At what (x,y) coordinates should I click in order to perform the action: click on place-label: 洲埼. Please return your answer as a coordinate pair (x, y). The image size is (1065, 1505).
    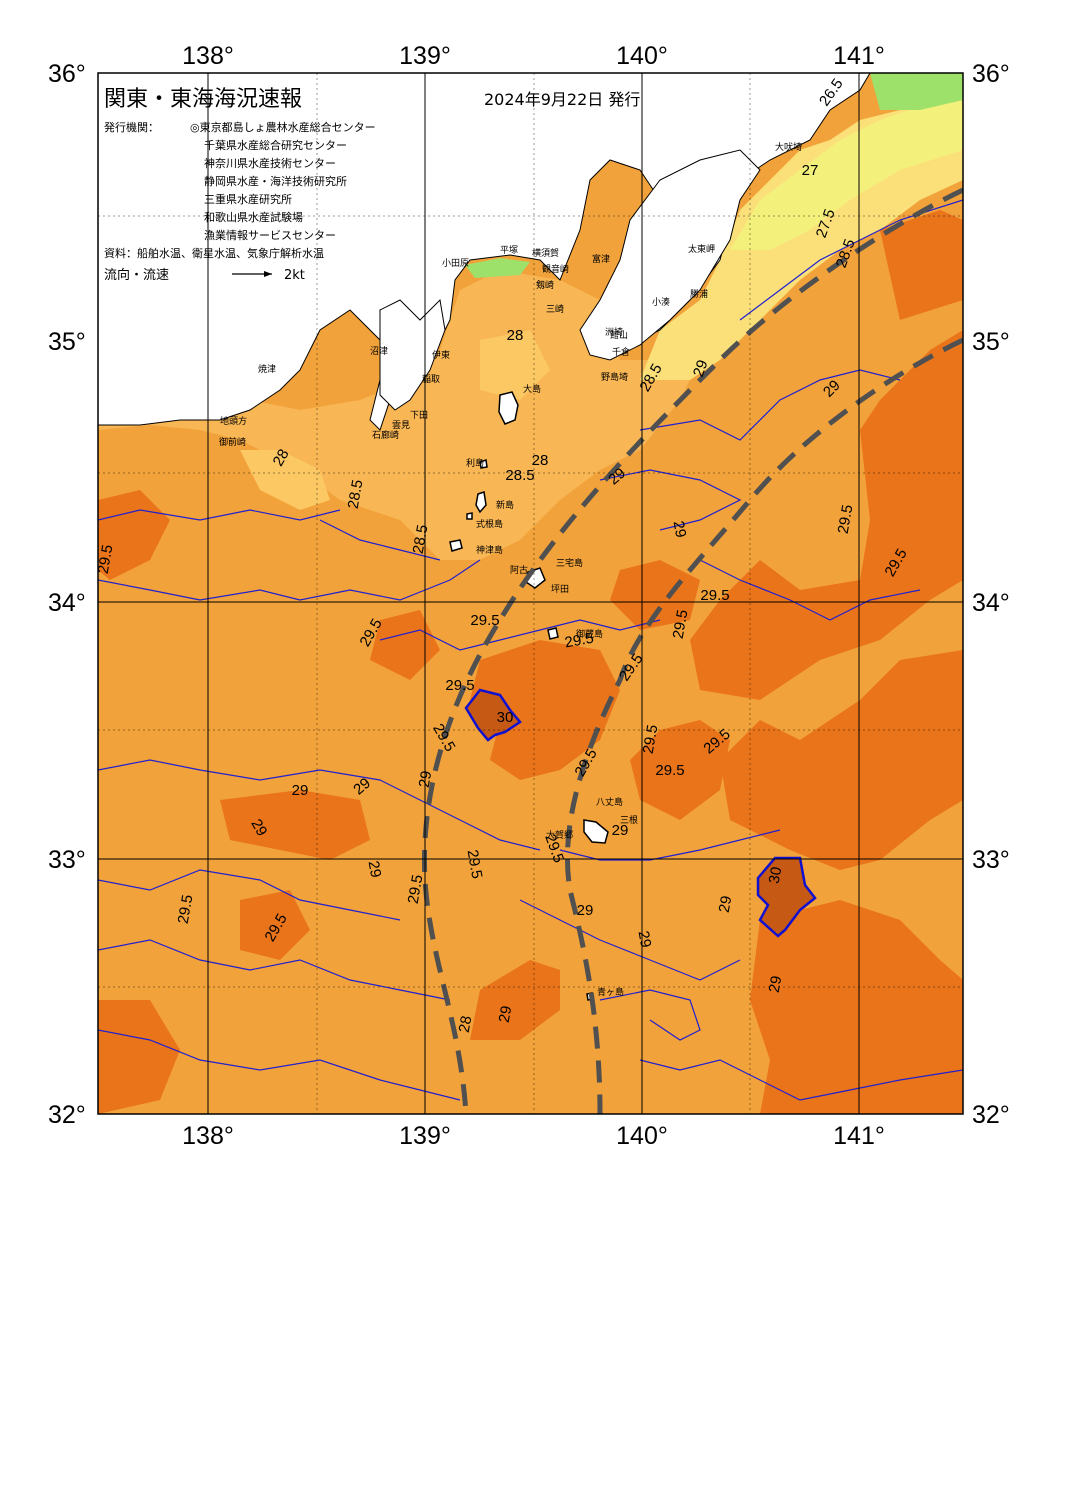
    Looking at the image, I should click on (614, 332).